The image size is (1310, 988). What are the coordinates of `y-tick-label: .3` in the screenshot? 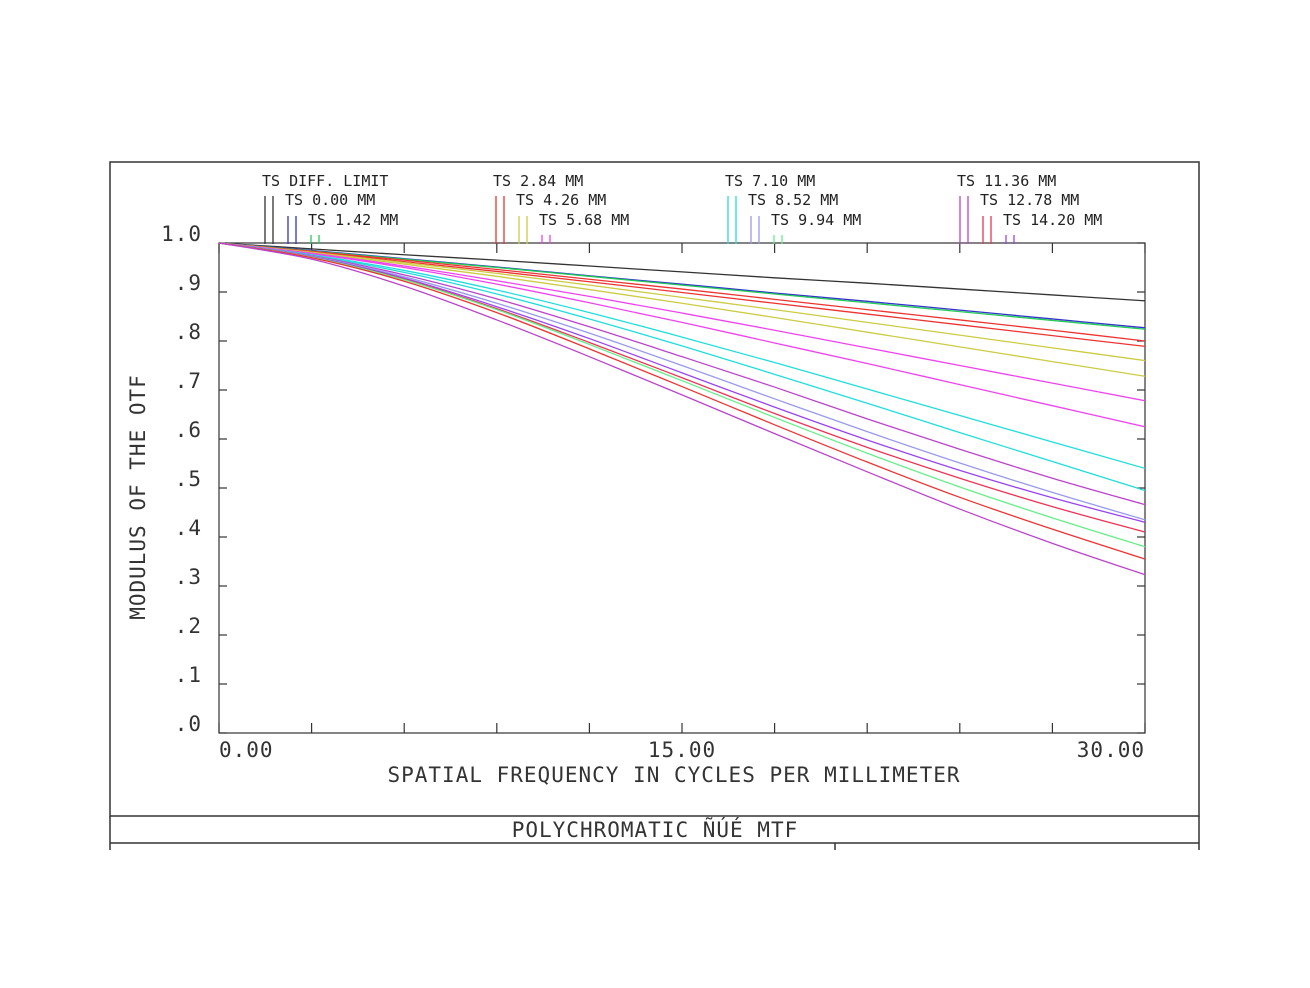 It's located at (188, 577).